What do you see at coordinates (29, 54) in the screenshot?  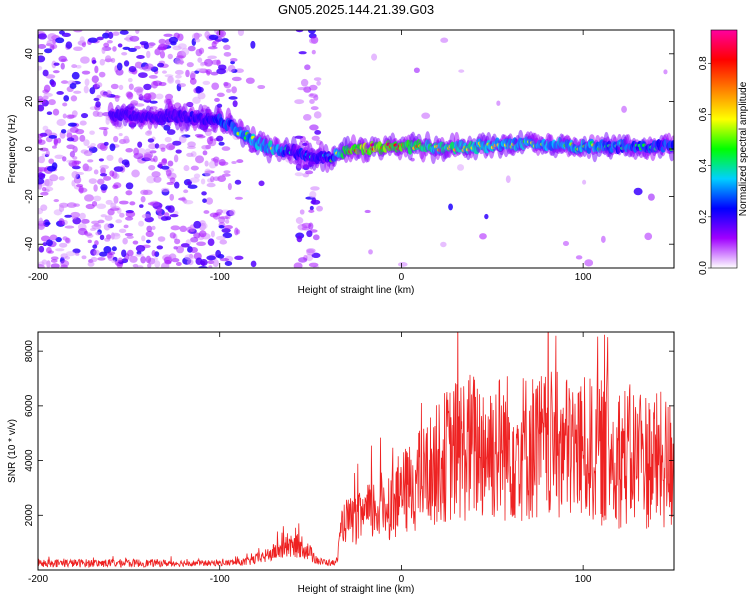 I see `spectrogram-y-tick-label: 40` at bounding box center [29, 54].